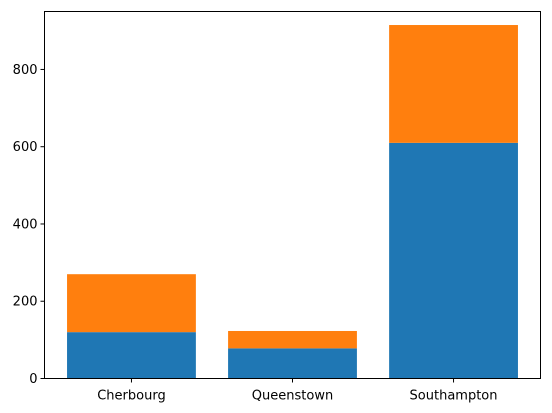 Image resolution: width=552 pixels, height=413 pixels. I want to click on x-axis: Cherbourg Queenstown Southampton, so click(297, 391).